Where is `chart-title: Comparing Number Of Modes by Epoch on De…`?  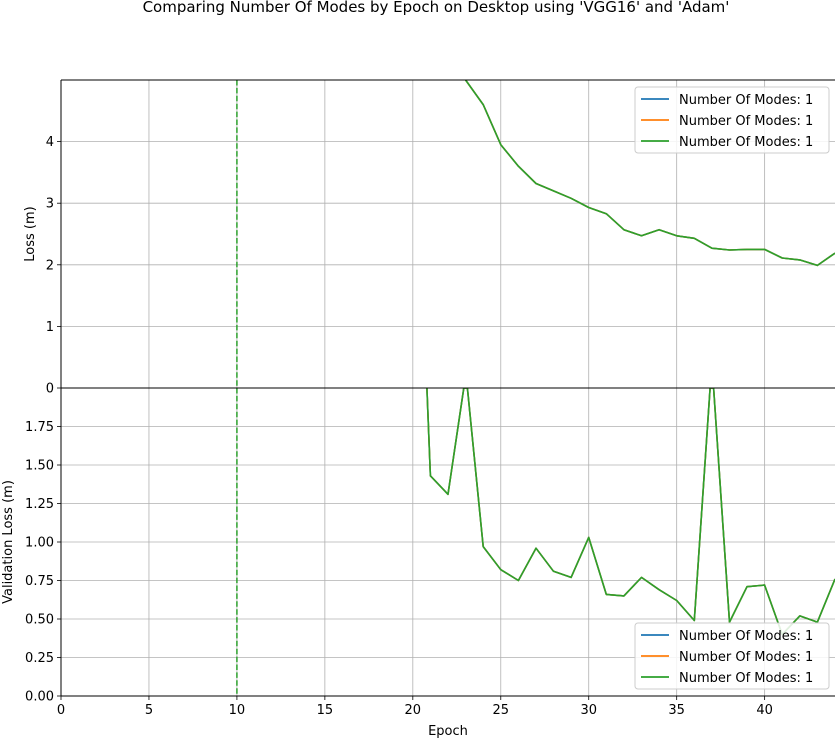
chart-title: Comparing Number Of Modes by Epoch on De… is located at coordinates (436, 8).